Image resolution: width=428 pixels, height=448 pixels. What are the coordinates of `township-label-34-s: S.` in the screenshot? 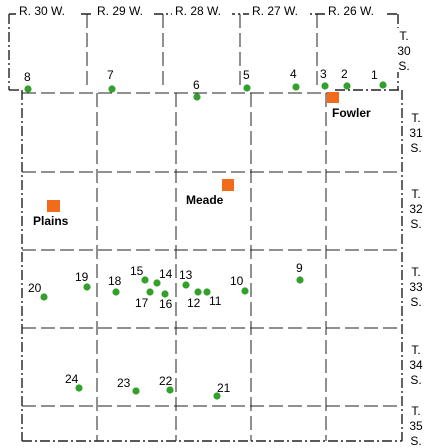 It's located at (415, 380).